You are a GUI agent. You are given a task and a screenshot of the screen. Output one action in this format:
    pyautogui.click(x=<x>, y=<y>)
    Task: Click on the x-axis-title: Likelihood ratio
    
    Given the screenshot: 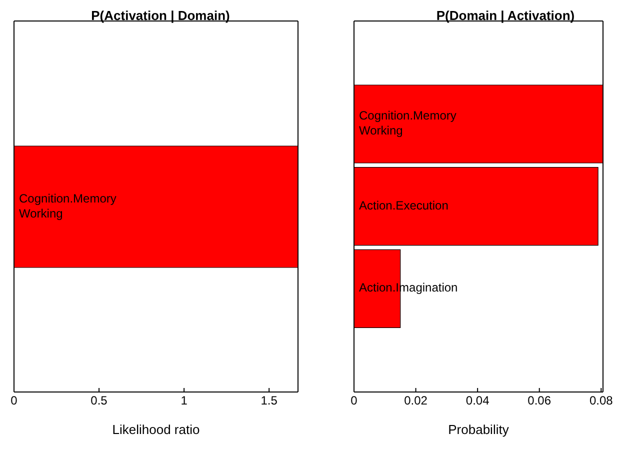 What is the action you would take?
    pyautogui.click(x=156, y=429)
    